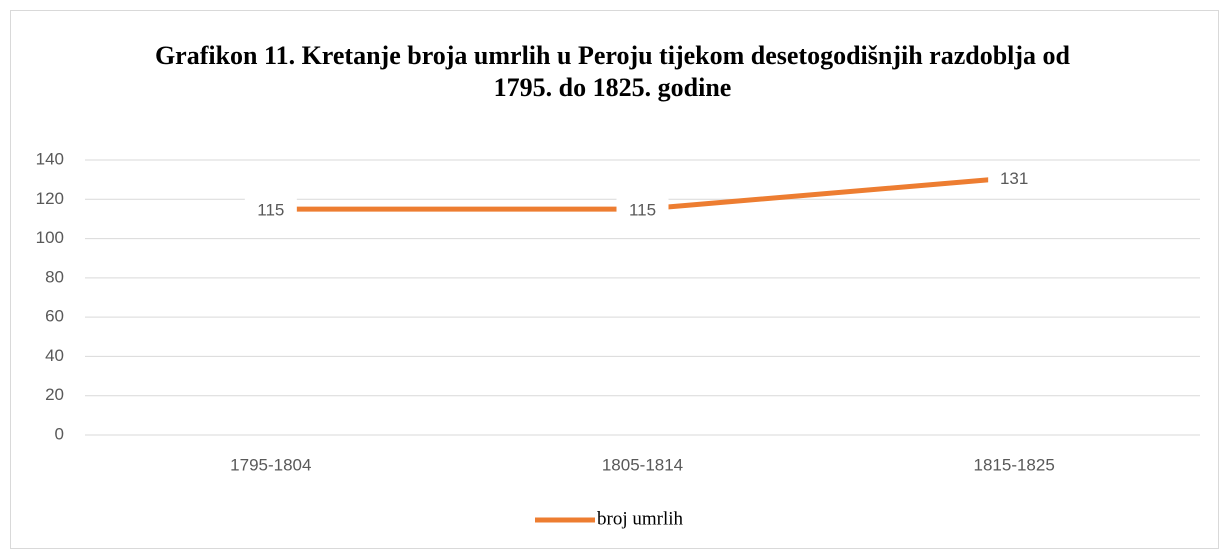 The height and width of the screenshot is (550, 1220). I want to click on y-tick-label: 80, so click(54, 276).